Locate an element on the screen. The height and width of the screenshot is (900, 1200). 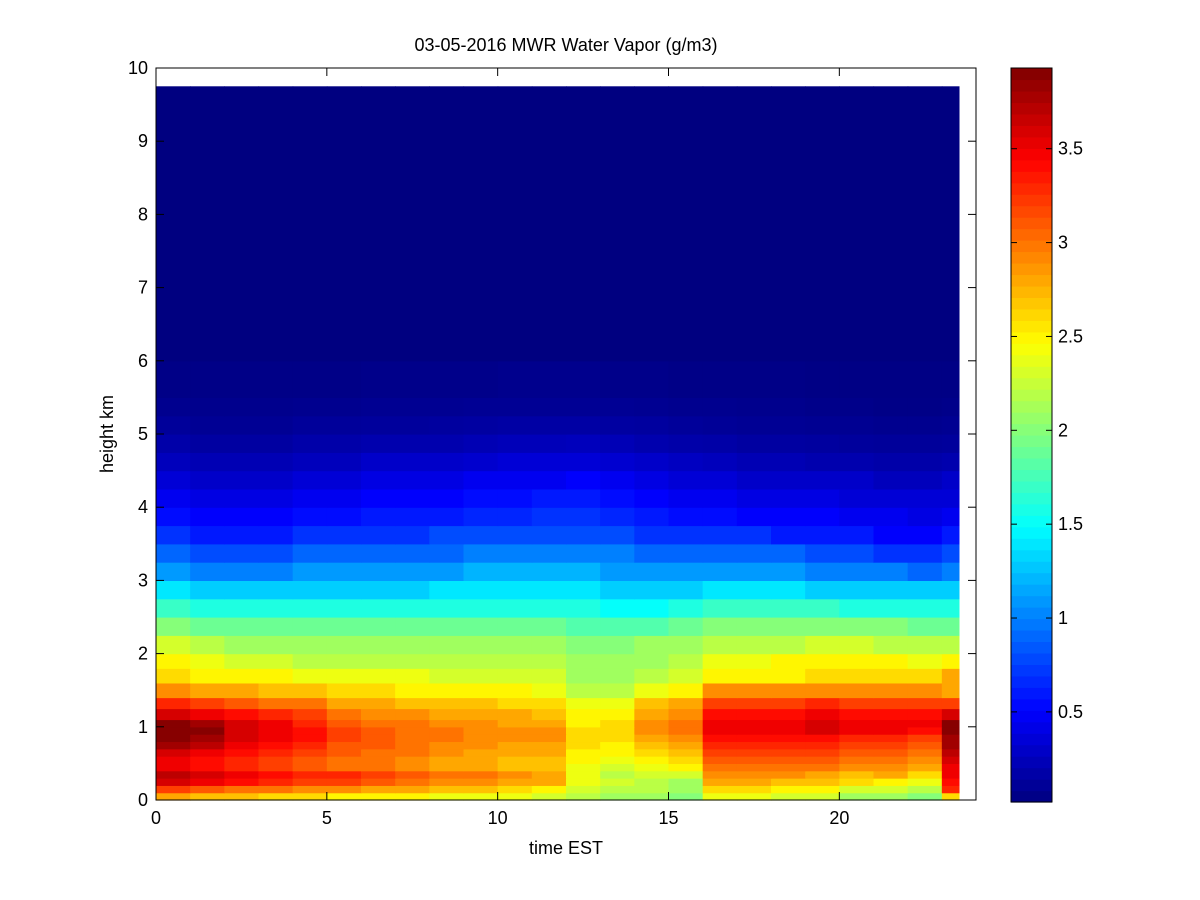
colorbar-tick-label: 2.5 is located at coordinates (1070, 336).